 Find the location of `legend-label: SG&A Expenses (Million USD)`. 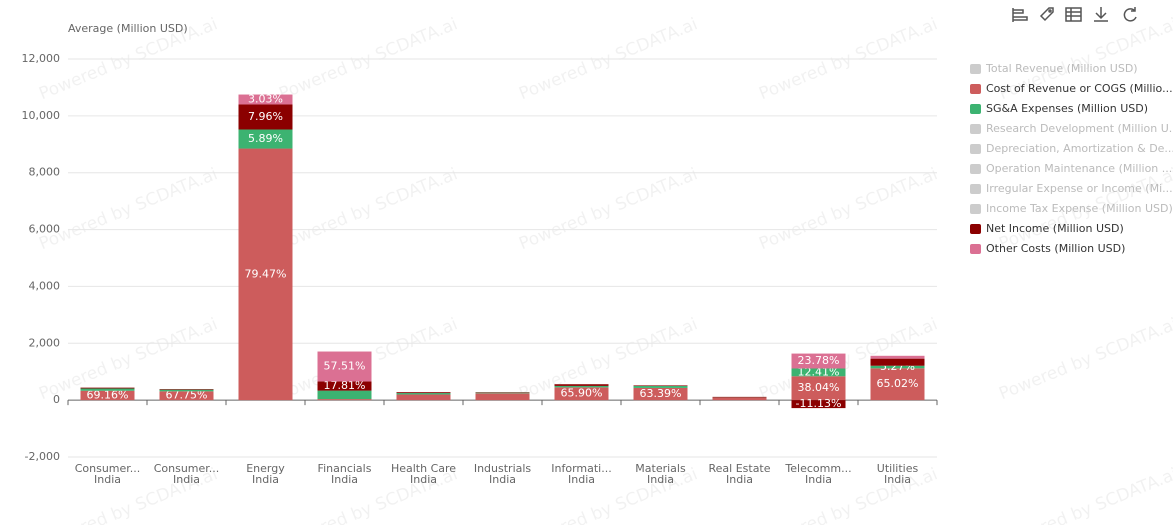

legend-label: SG&A Expenses (Million USD) is located at coordinates (1067, 108).